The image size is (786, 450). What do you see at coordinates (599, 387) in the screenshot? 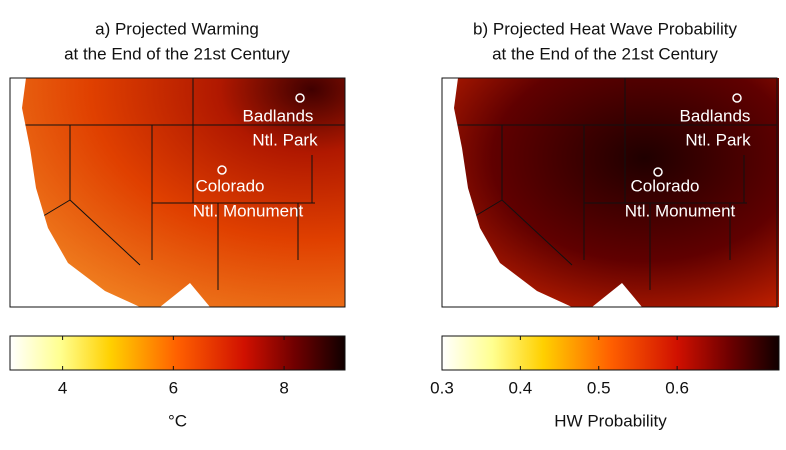
I see `tick-label: 0.5` at bounding box center [599, 387].